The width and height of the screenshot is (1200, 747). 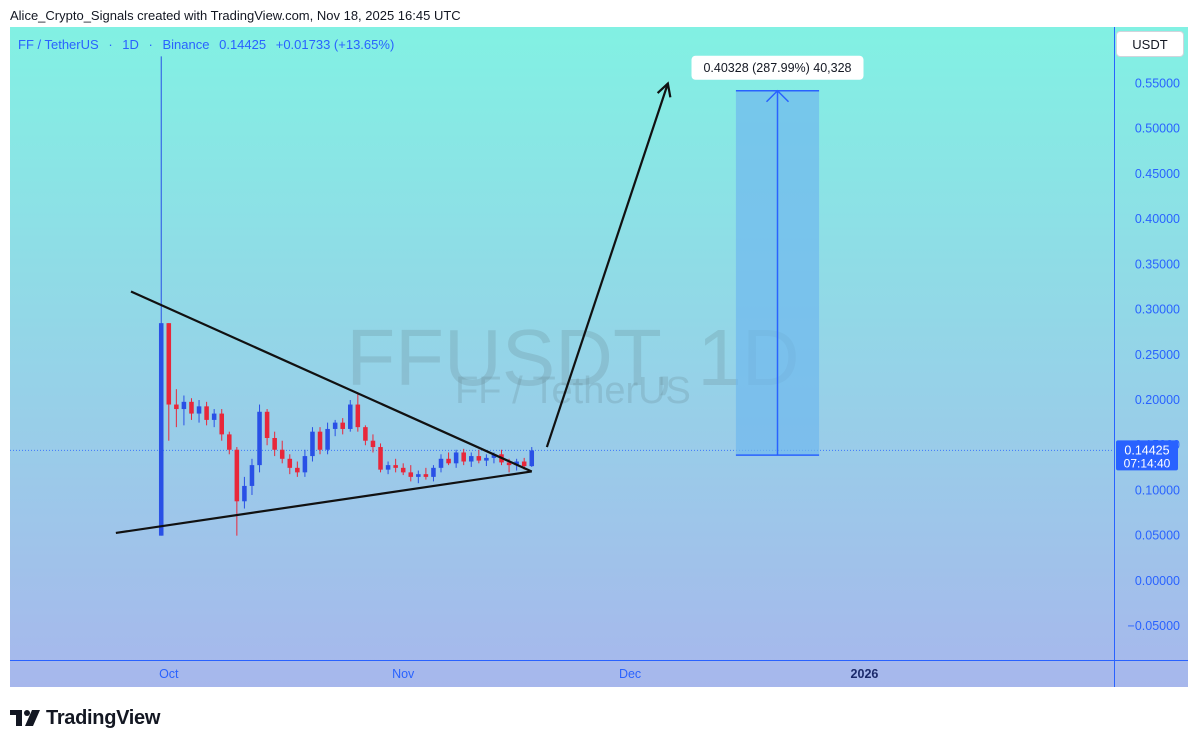 What do you see at coordinates (130, 44) in the screenshot?
I see `symbol-interval: 1D` at bounding box center [130, 44].